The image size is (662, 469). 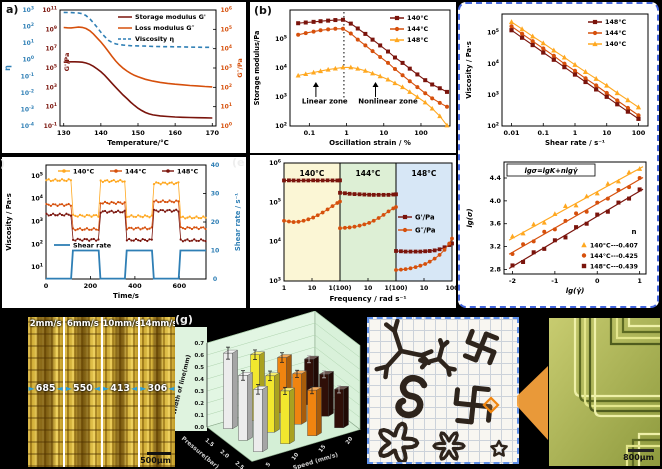 What do you see at coordinates (425, 230) in the screenshot?
I see `svg-text: G″/Pa` at bounding box center [425, 230].